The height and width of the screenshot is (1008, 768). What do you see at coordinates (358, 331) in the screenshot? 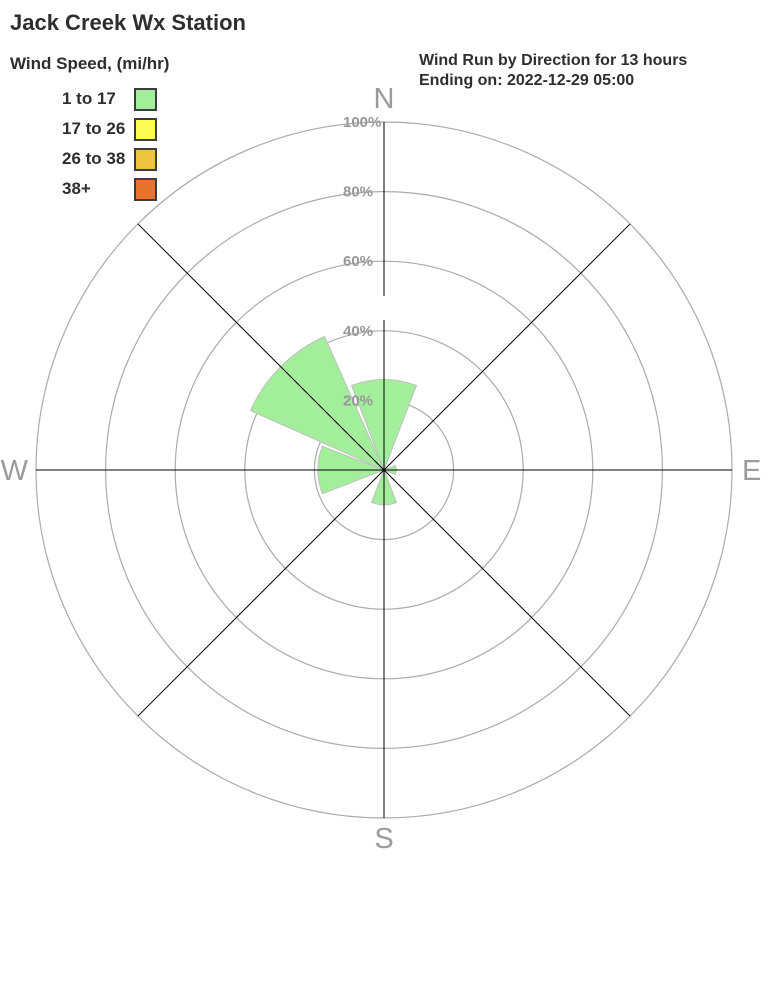
I see `ring-label: 40%` at bounding box center [358, 331].